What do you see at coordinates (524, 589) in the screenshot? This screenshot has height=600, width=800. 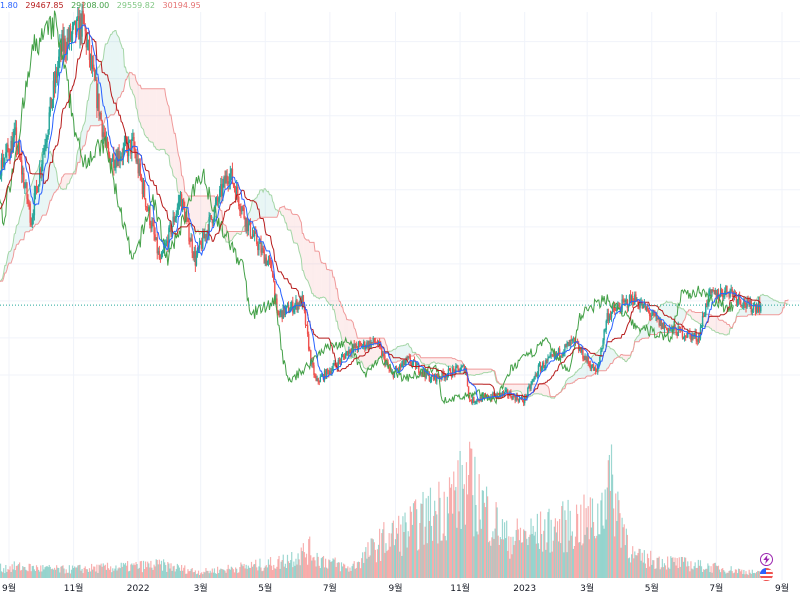 I see `x-tick-label: 2023` at bounding box center [524, 589].